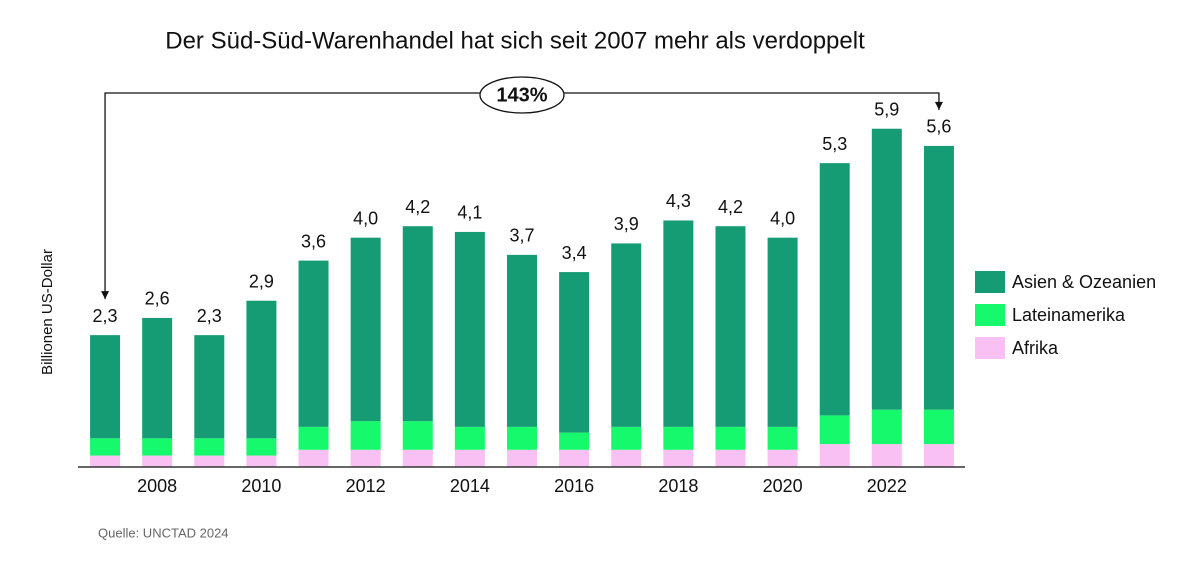  What do you see at coordinates (887, 486) in the screenshot?
I see `x-tick-label: 2022` at bounding box center [887, 486].